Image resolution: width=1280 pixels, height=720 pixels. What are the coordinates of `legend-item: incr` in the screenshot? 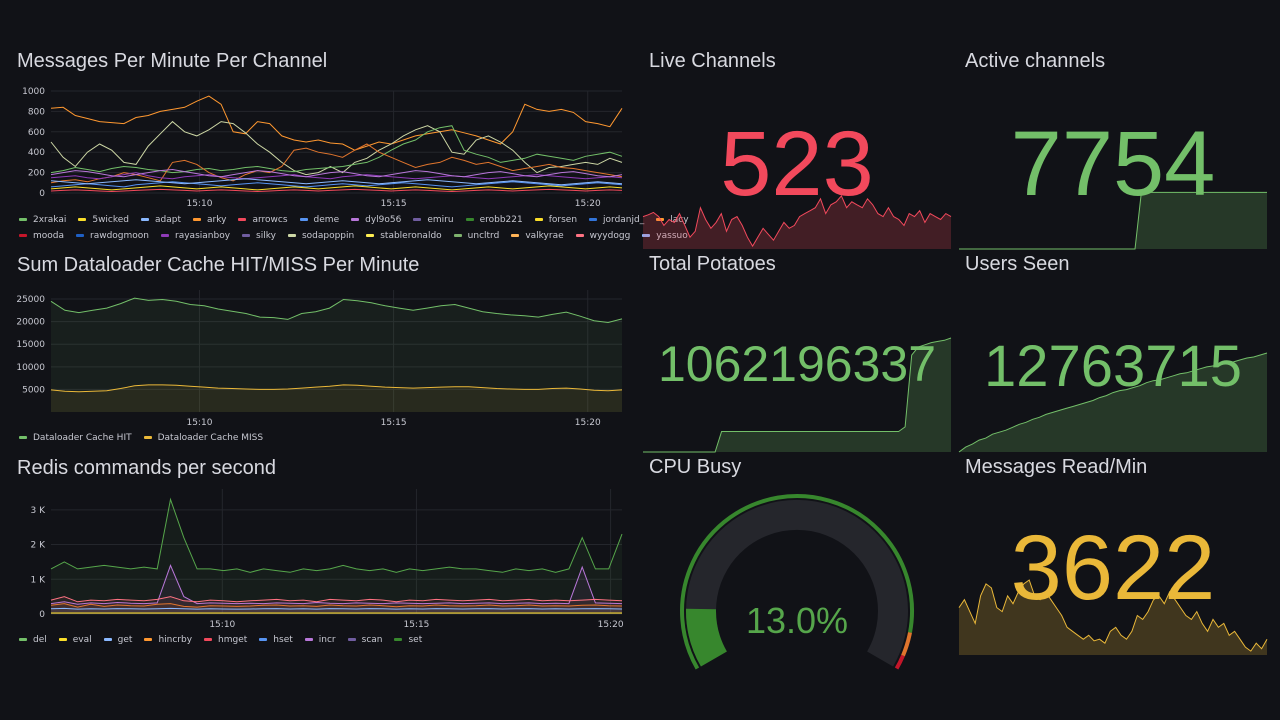 It's located at (320, 640).